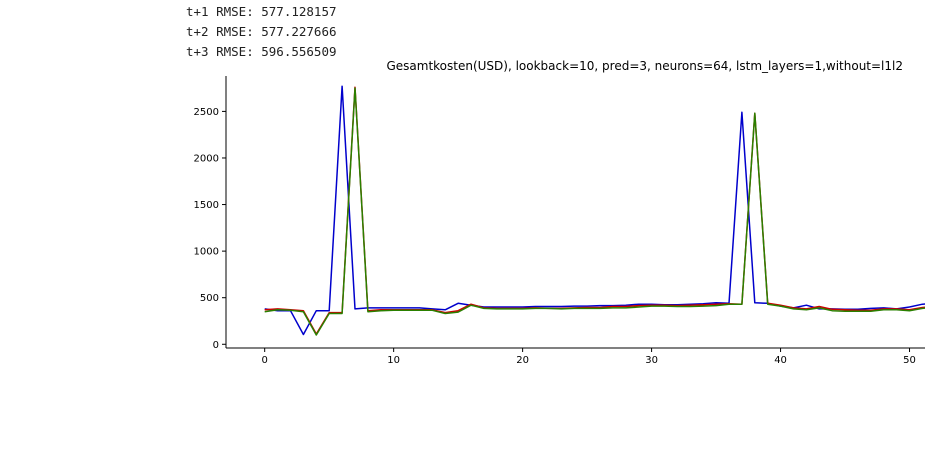  Describe the element at coordinates (209, 298) in the screenshot. I see `y-tick-label: 500` at that location.